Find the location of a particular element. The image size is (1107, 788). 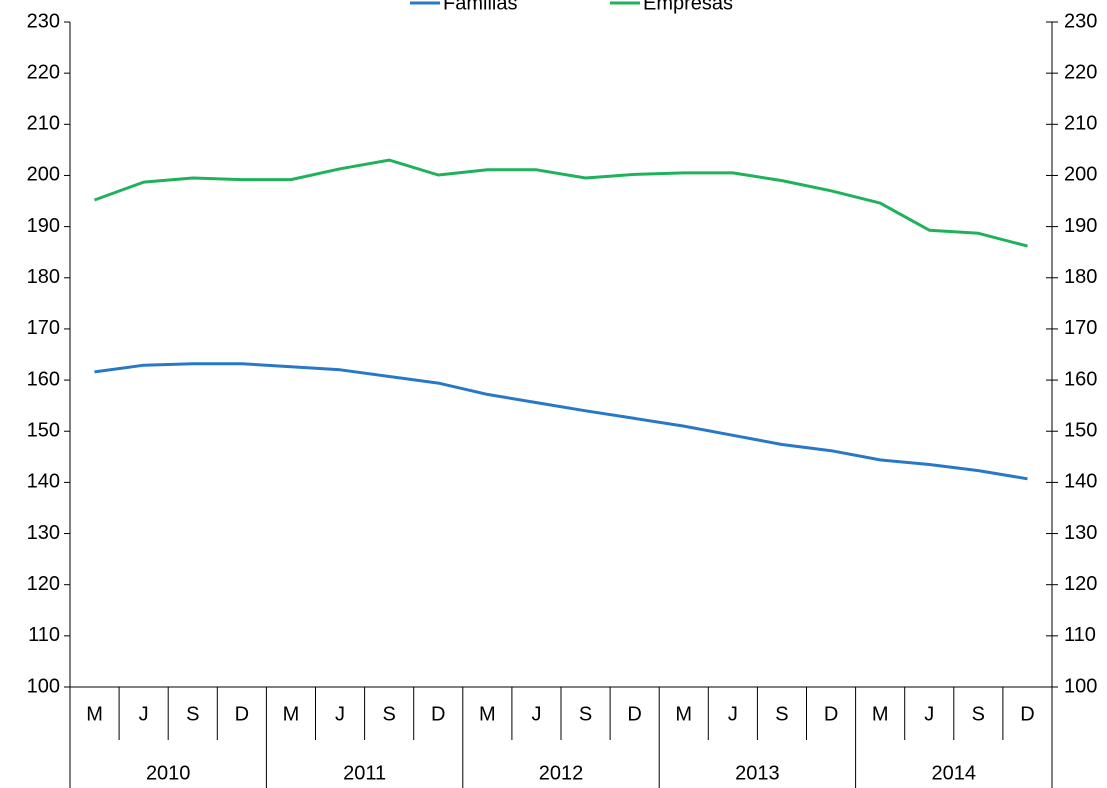

y2-tick-label: 100 is located at coordinates (1080, 686).